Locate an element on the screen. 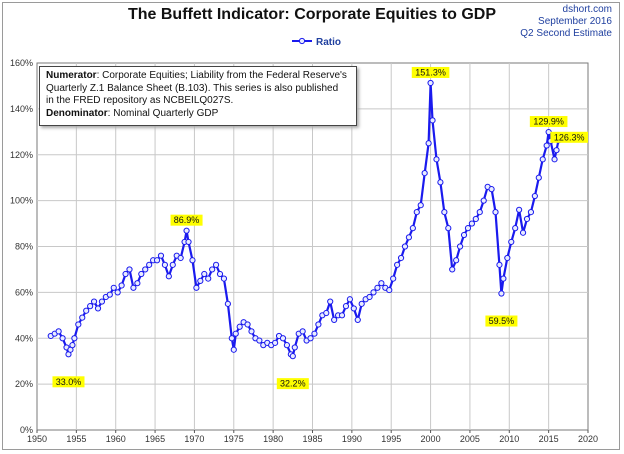  y-tick-label: 80% is located at coordinates (24, 247).